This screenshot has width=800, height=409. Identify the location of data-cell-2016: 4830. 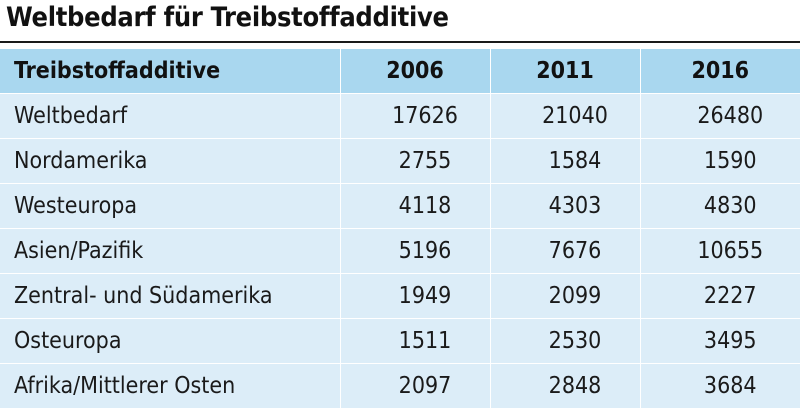
(720, 206).